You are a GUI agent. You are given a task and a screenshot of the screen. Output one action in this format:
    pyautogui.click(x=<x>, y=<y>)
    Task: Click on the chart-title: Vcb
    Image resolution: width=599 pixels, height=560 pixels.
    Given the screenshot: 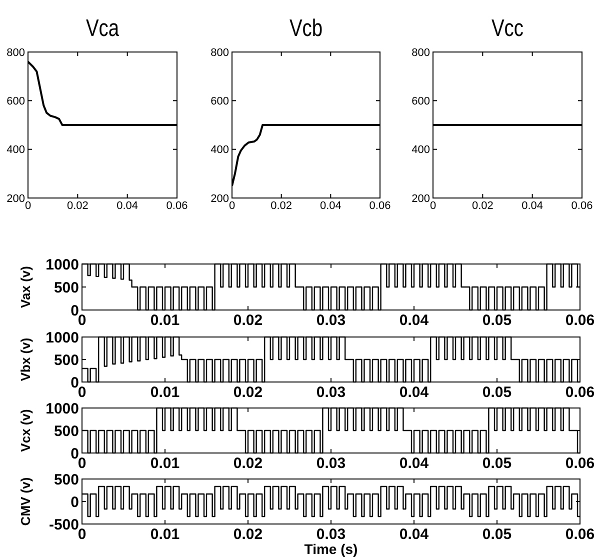 What is the action you would take?
    pyautogui.click(x=306, y=28)
    